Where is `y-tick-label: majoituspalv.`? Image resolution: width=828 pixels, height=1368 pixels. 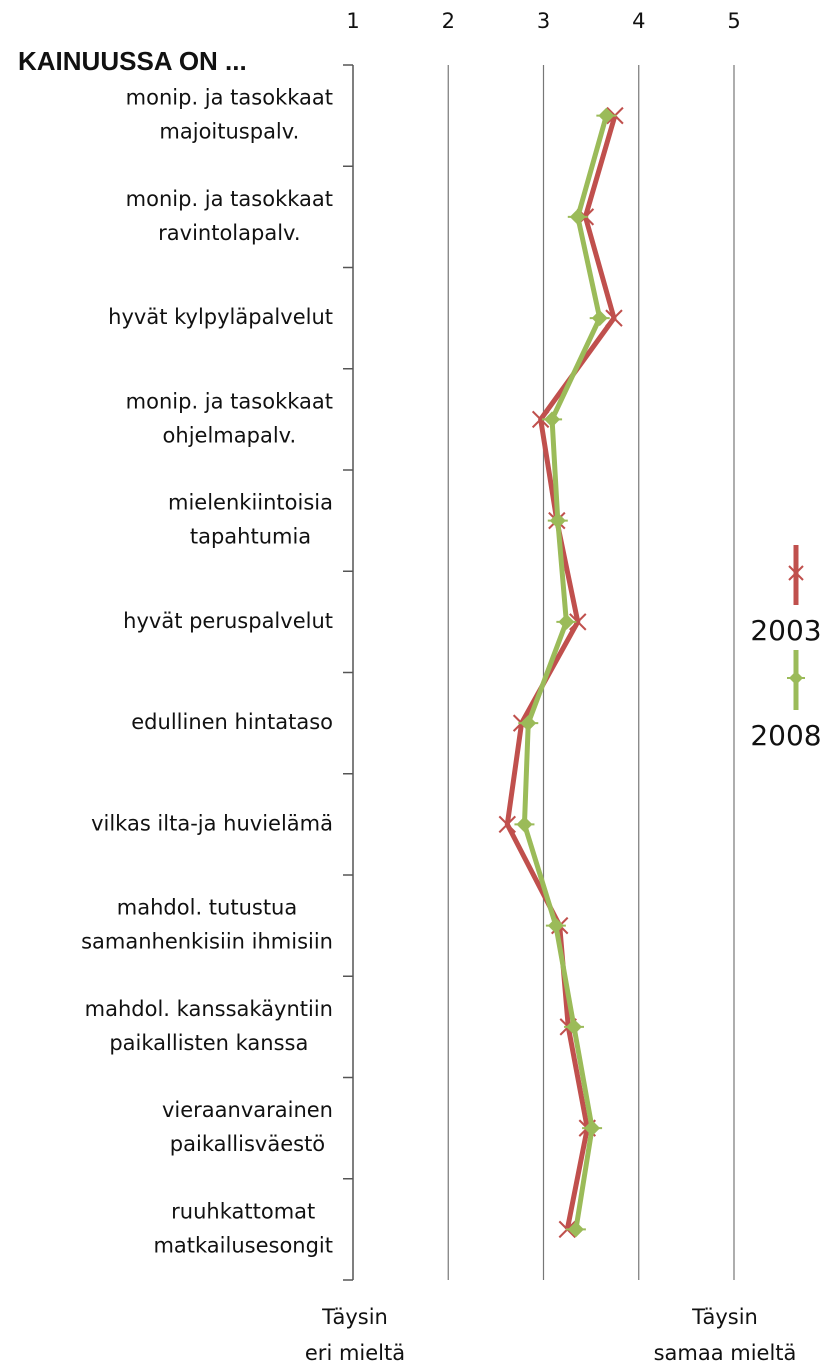
y-tick-label: majoituspalv. is located at coordinates (229, 132).